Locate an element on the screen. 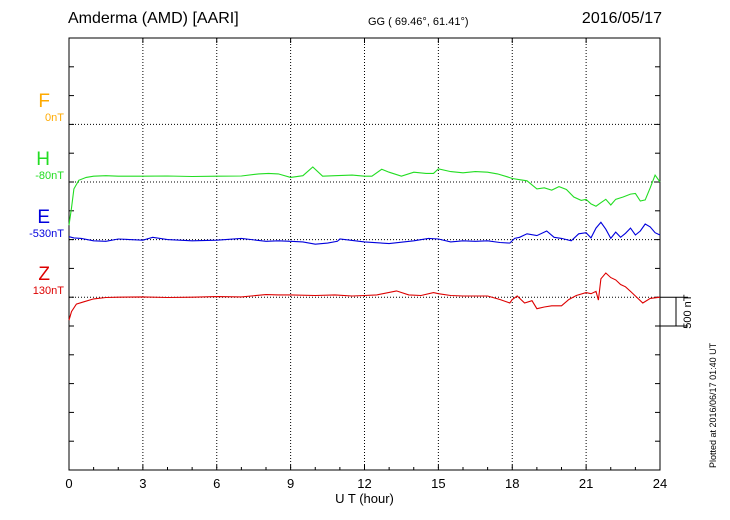 The width and height of the screenshot is (730, 520). component-letter-e: E is located at coordinates (43, 217).